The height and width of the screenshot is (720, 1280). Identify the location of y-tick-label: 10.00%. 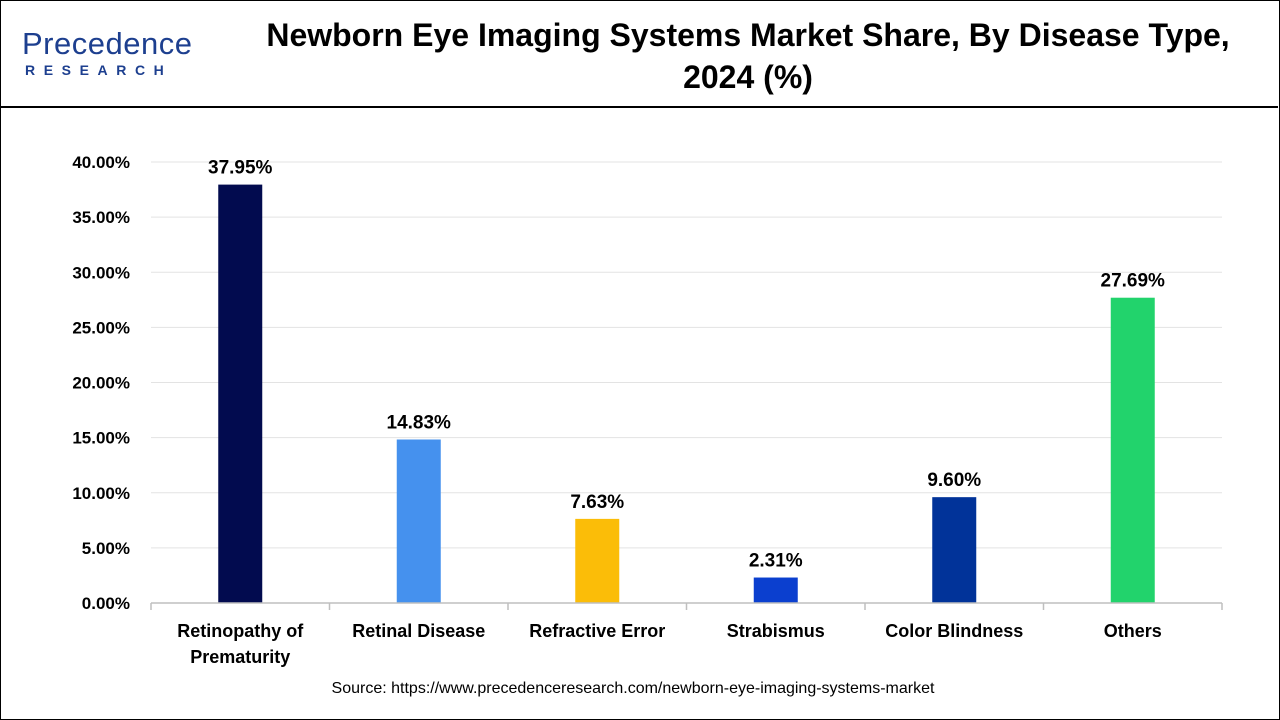
(101, 493).